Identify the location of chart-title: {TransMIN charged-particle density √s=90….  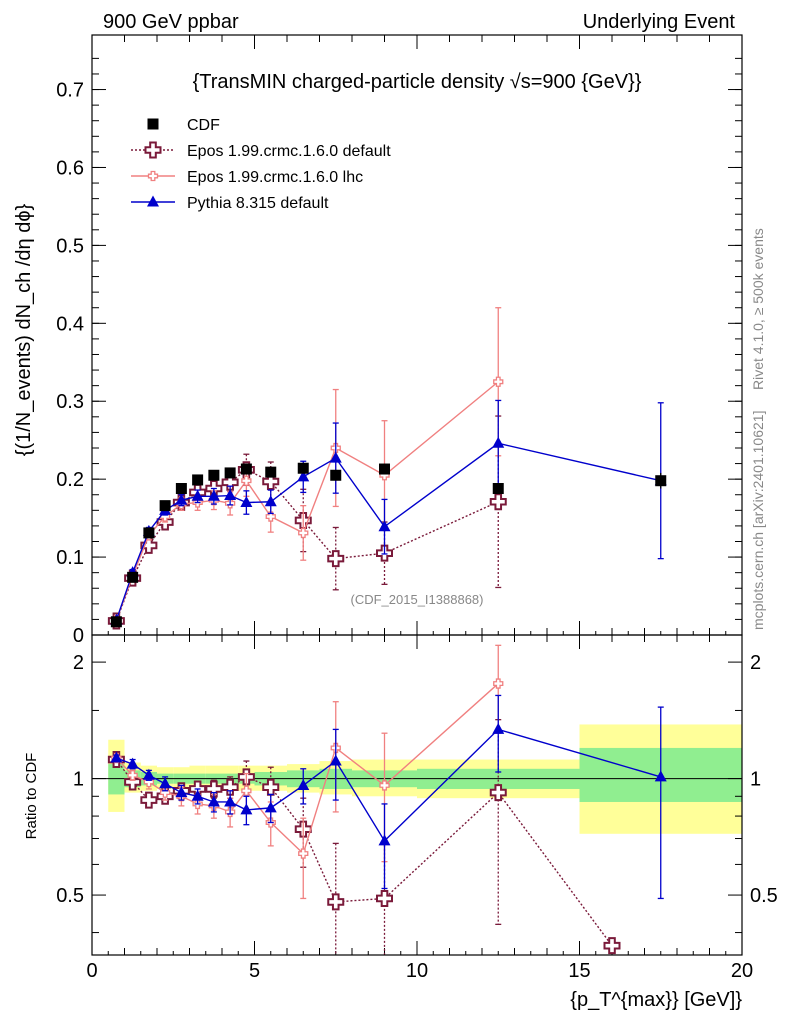
(417, 82).